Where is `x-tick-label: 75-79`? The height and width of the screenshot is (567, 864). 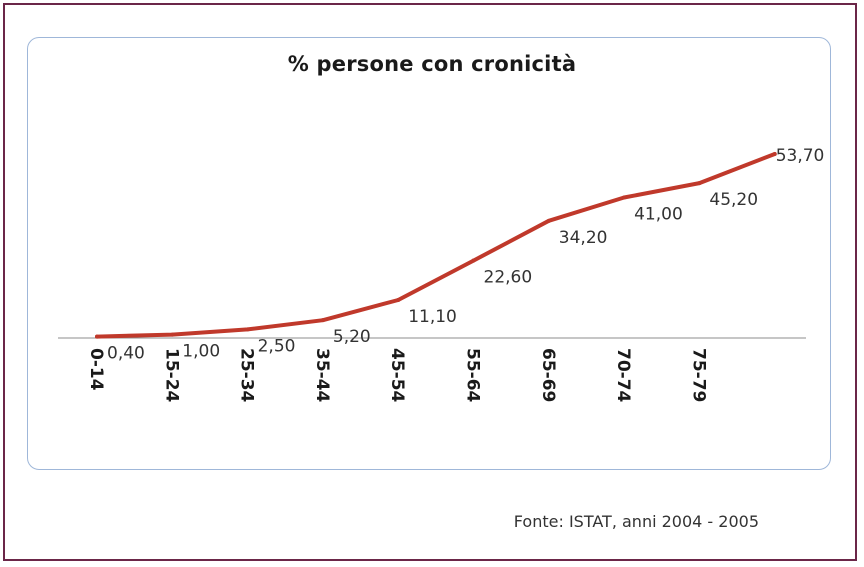
x-tick-label: 75-79 is located at coordinates (698, 375).